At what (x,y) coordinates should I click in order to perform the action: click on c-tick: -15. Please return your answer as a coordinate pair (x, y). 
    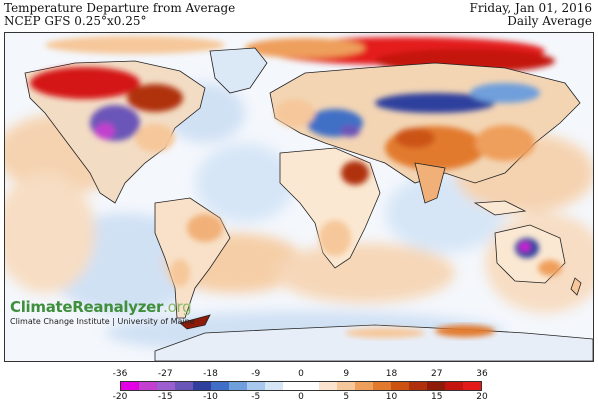
    Looking at the image, I should click on (165, 397).